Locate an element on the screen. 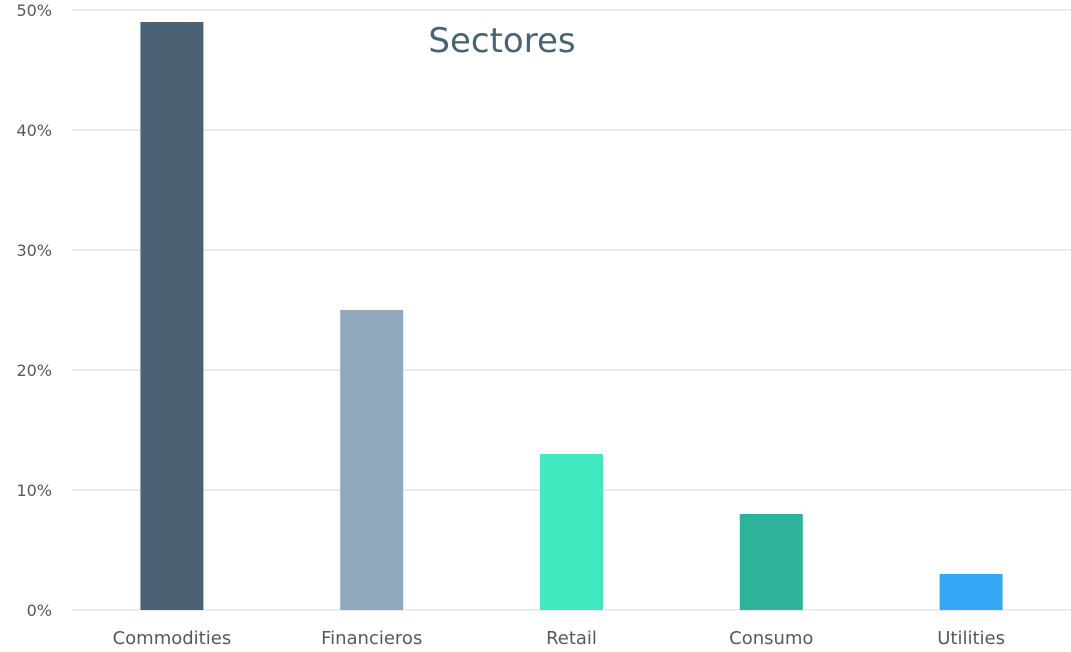 The width and height of the screenshot is (1071, 652). bar-consumo is located at coordinates (771, 562).